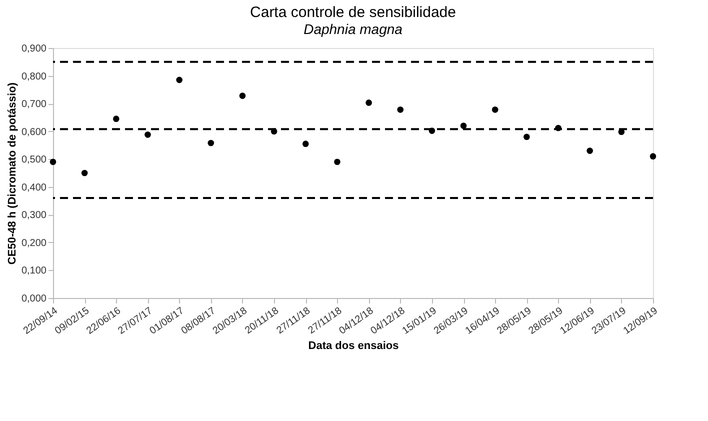 The image size is (708, 421). Describe the element at coordinates (353, 29) in the screenshot. I see `chart-subtitle: Daphnia magna` at that location.